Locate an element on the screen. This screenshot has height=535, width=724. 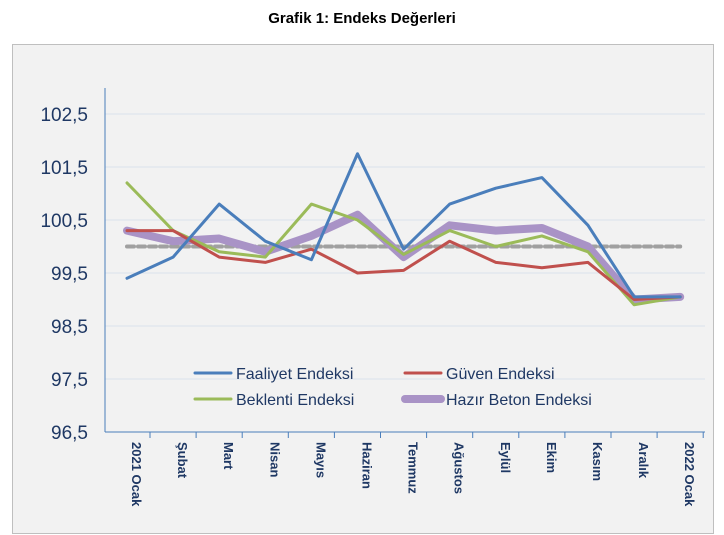
y-tick-label: 101,5 is located at coordinates (64, 168).